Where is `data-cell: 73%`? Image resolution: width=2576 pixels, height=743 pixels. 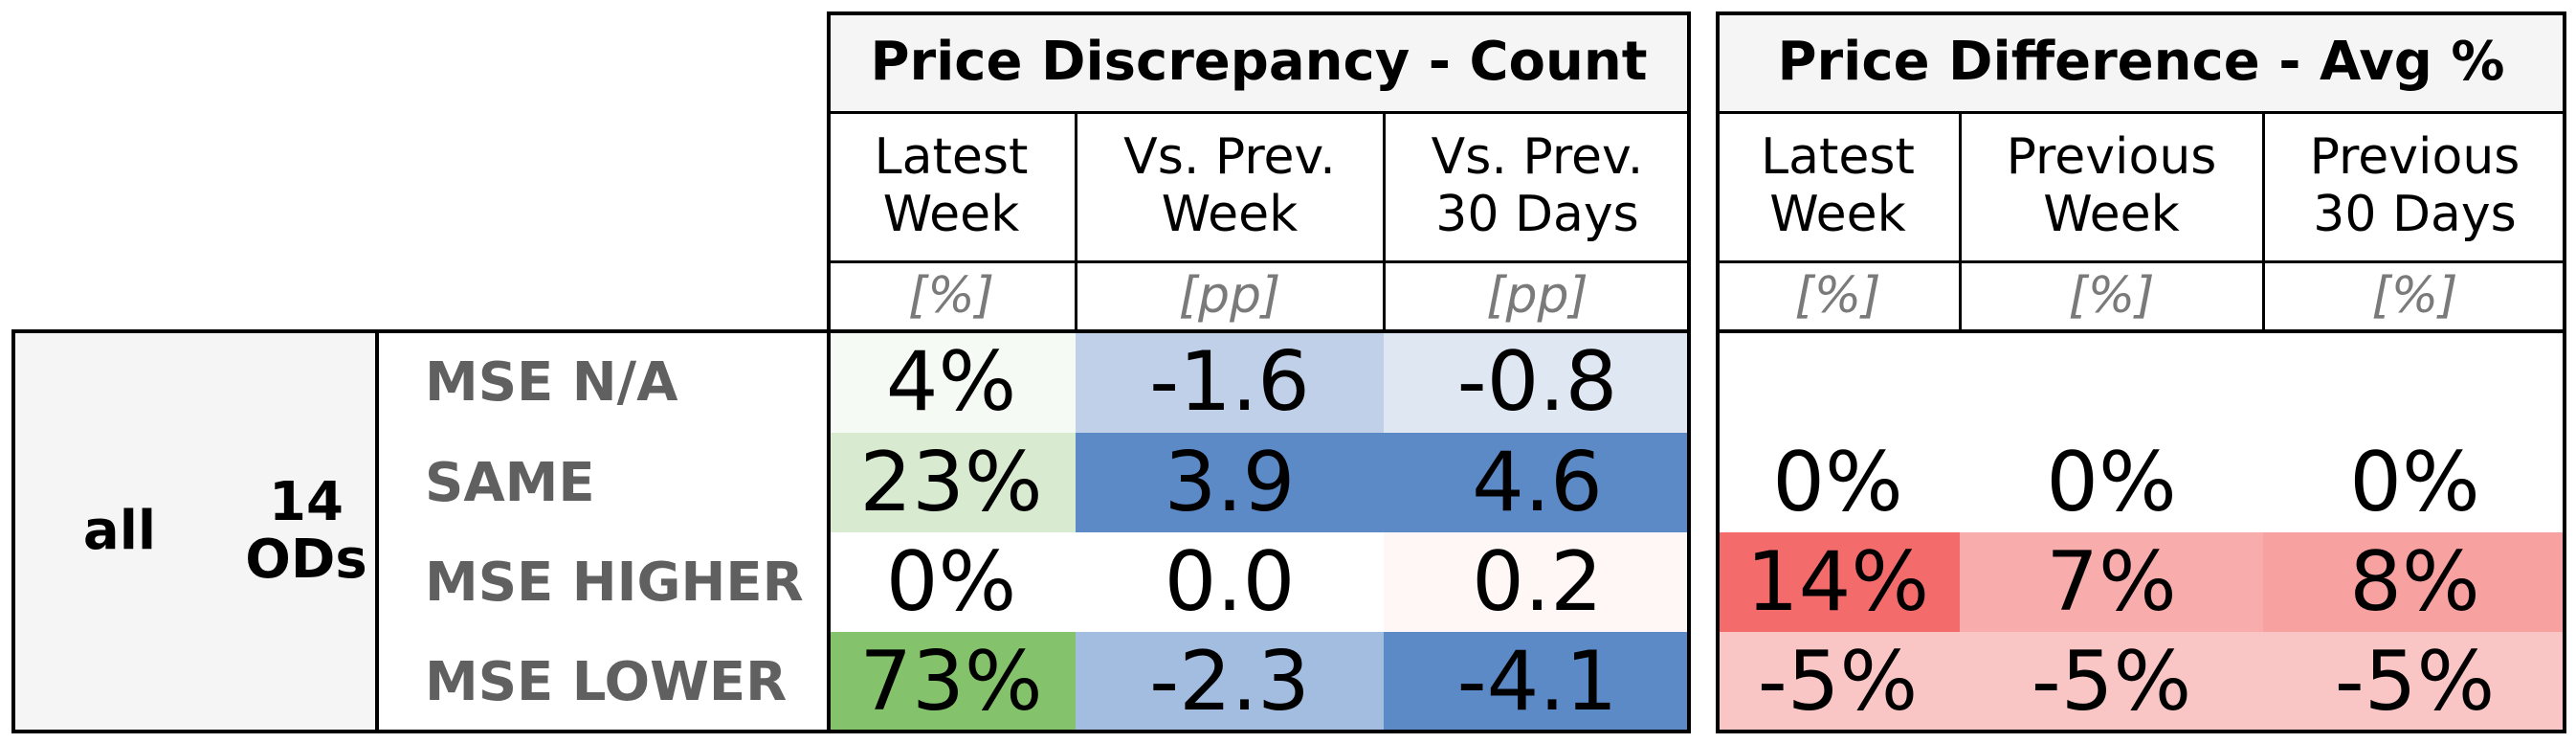
data-cell: 73% is located at coordinates (951, 682).